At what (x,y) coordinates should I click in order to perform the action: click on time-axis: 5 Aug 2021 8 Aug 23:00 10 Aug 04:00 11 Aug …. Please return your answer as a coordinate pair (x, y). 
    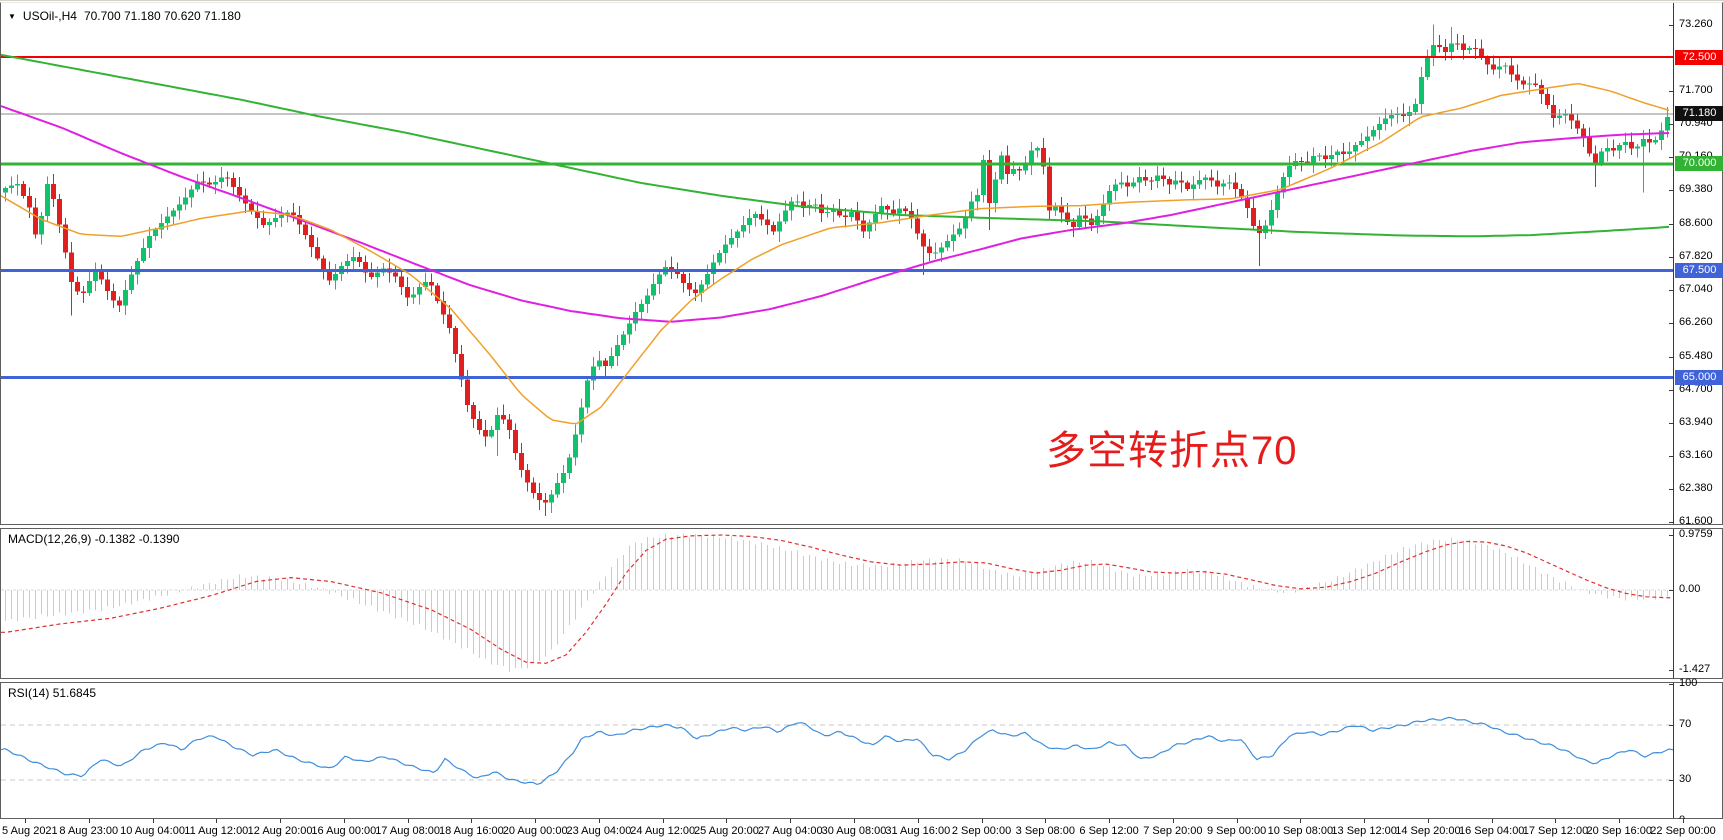
    Looking at the image, I should click on (861, 829).